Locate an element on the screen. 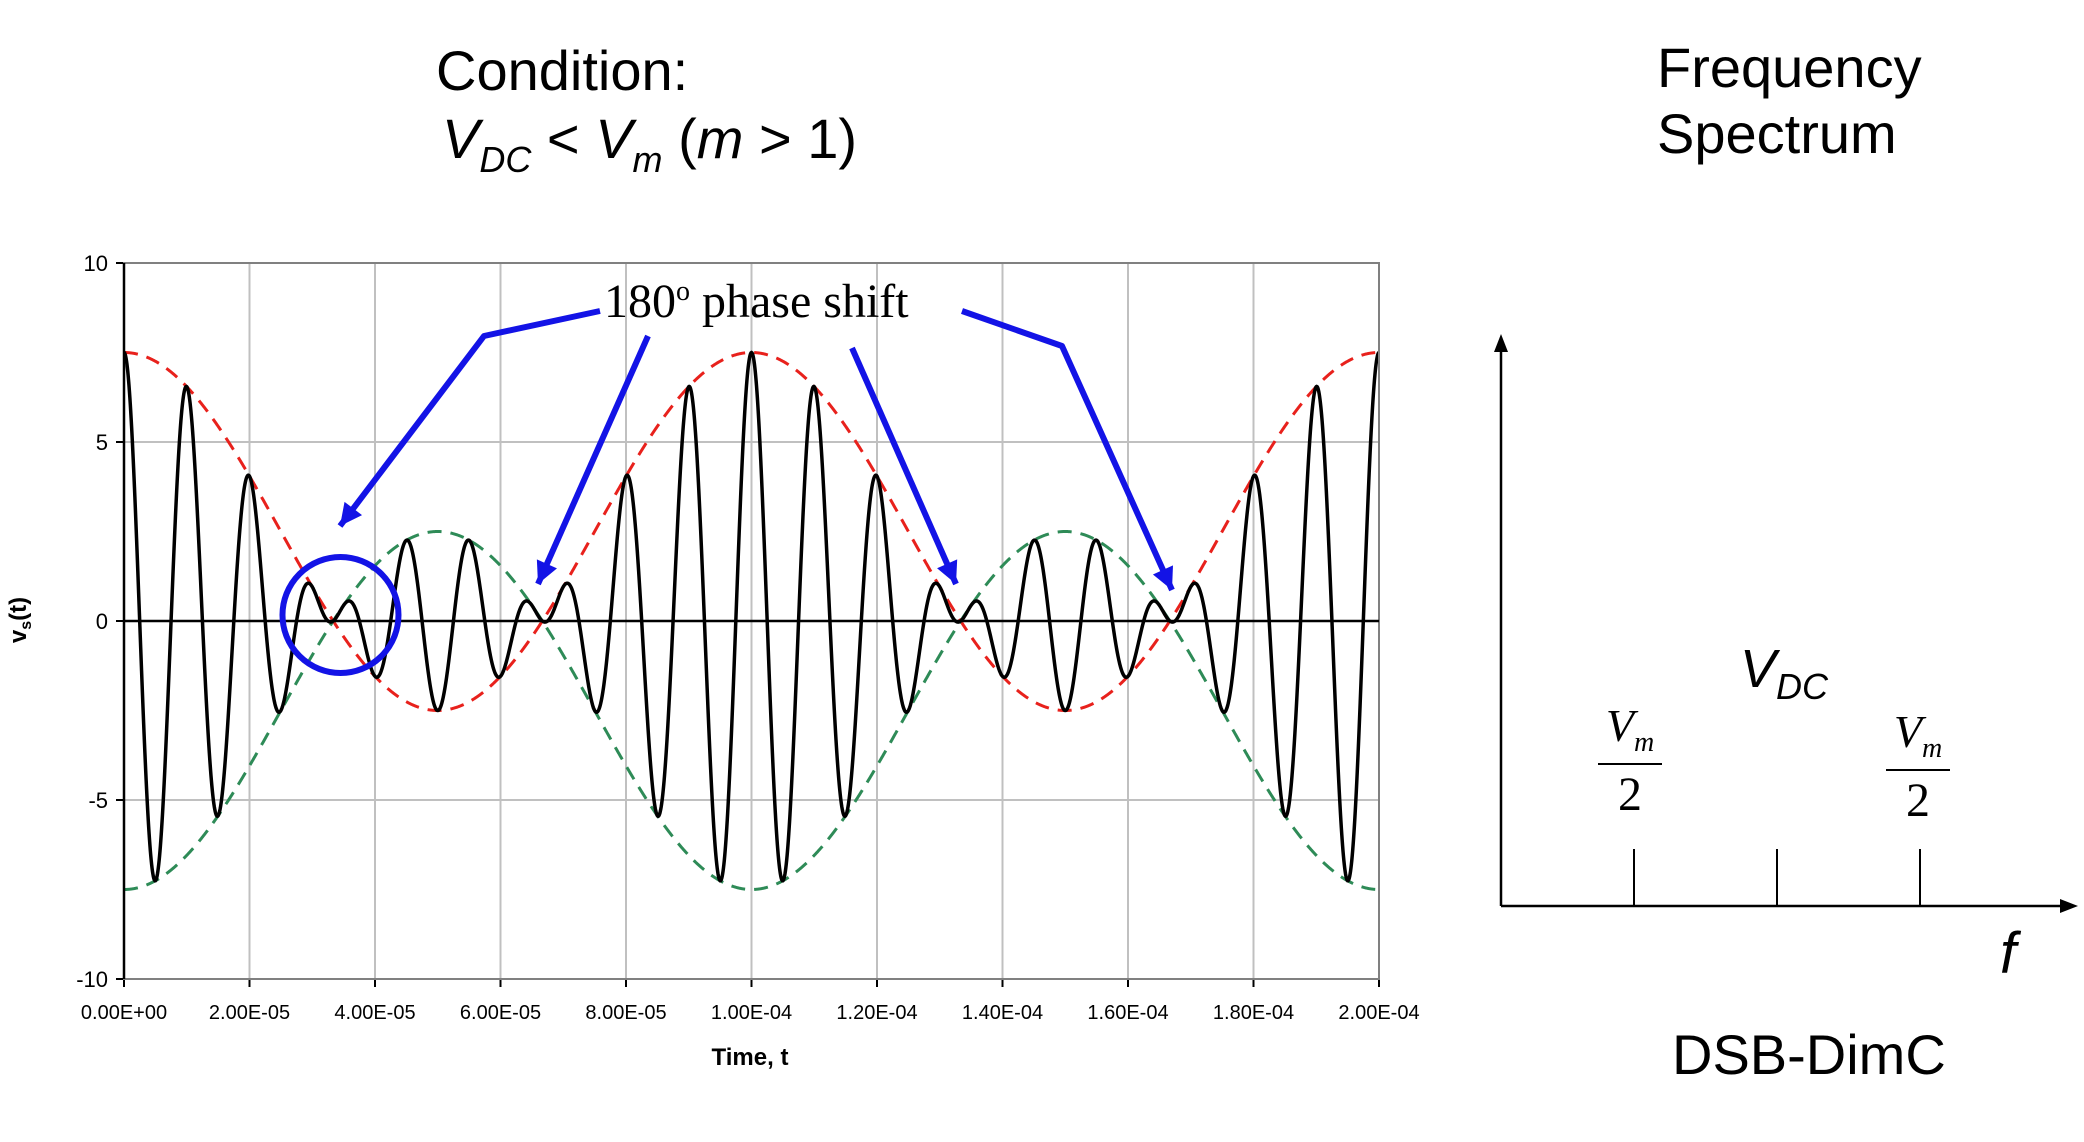 The height and width of the screenshot is (1142, 2084). x-tick-label: 1.20E-04 is located at coordinates (876, 1013).